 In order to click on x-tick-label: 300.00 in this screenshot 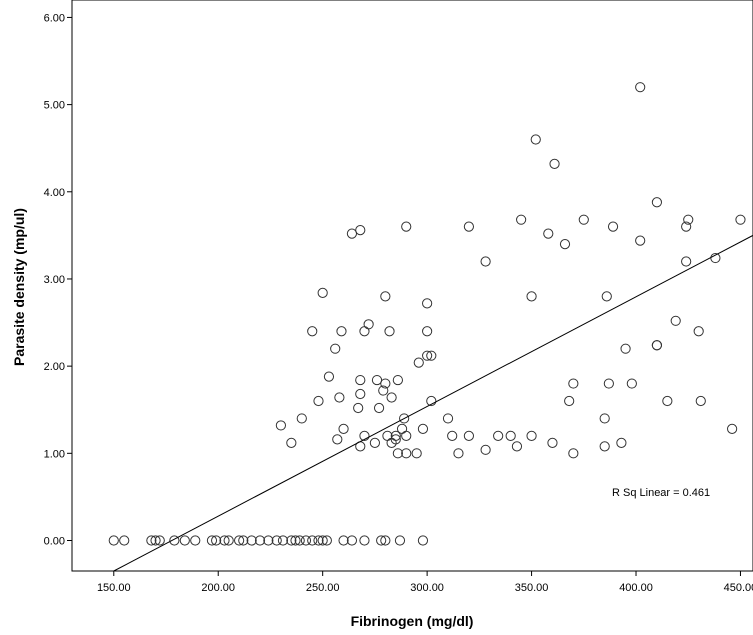, I will do `click(427, 588)`.